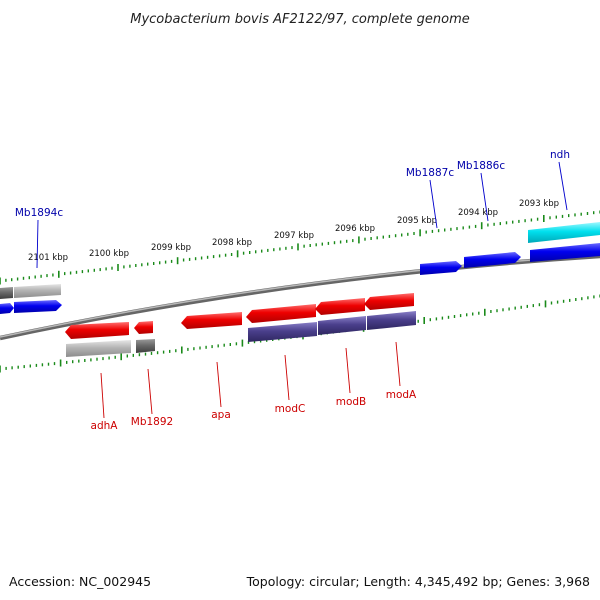 This screenshot has height=600, width=600. What do you see at coordinates (287, 377) in the screenshot?
I see `leader-line-modC` at bounding box center [287, 377].